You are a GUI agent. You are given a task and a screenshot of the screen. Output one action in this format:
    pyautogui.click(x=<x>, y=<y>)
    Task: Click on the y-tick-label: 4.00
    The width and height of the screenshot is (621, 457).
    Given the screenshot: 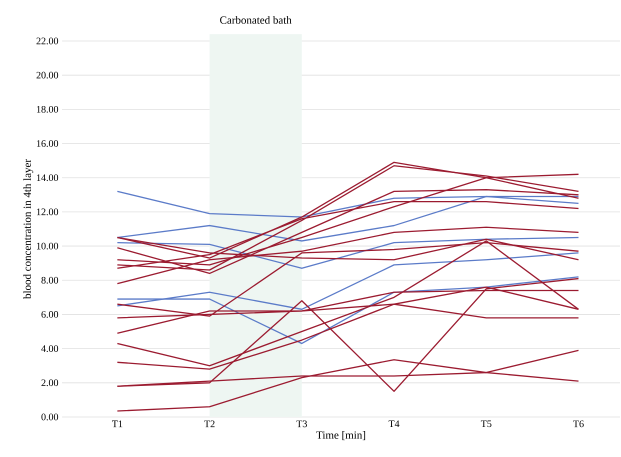 What is the action you would take?
    pyautogui.click(x=49, y=348)
    